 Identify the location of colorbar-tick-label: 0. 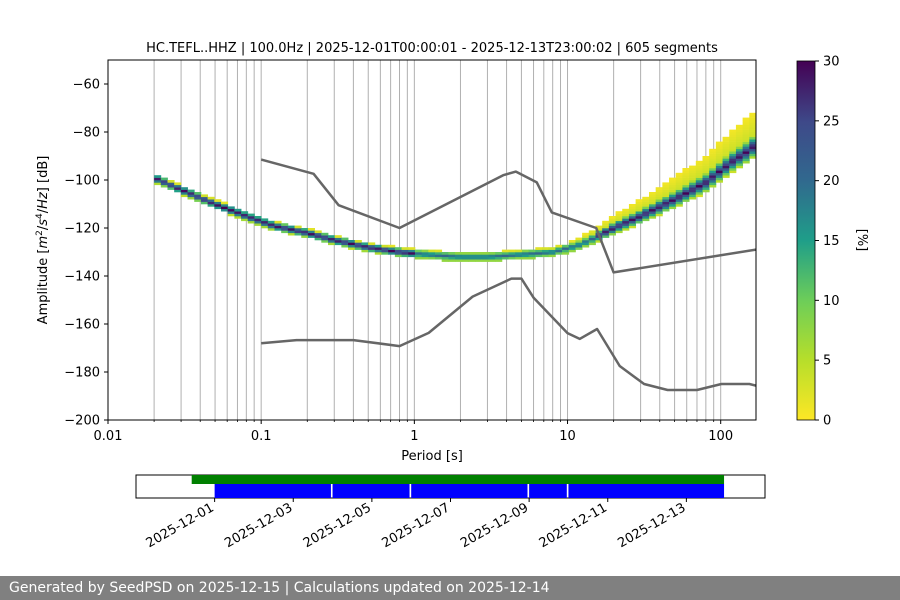
(827, 421).